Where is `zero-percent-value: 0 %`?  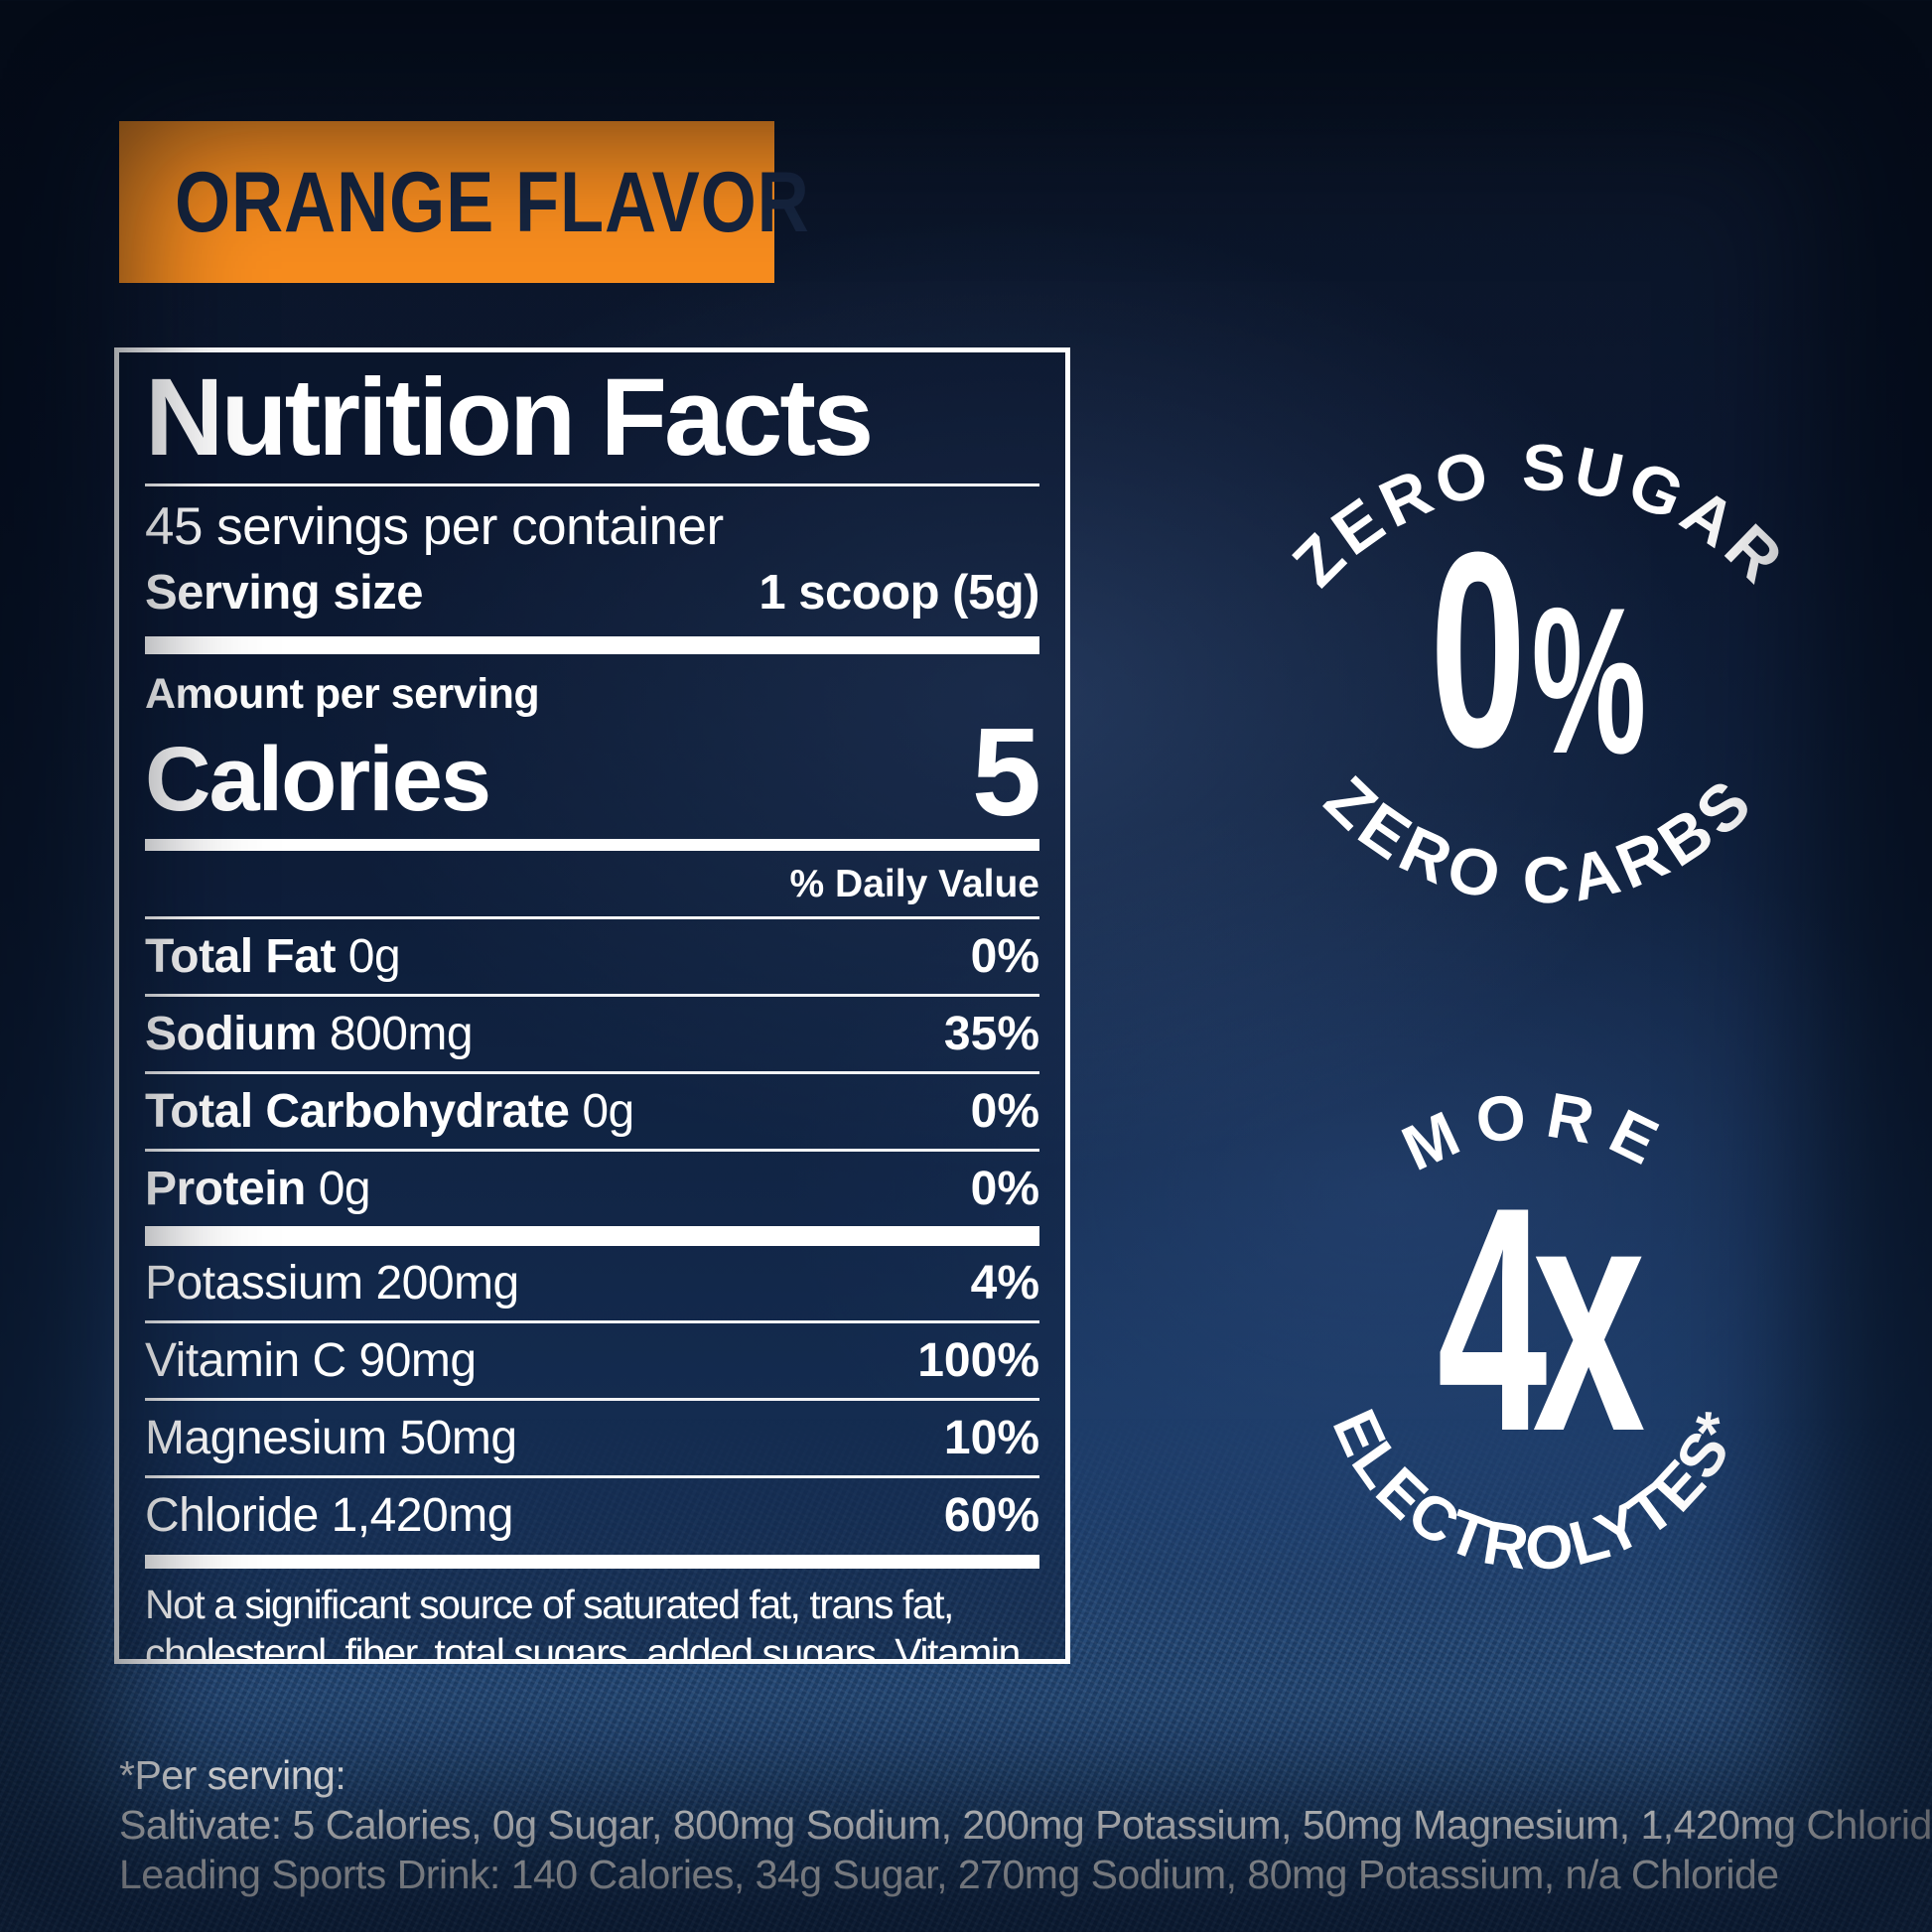 zero-percent-value: 0 % is located at coordinates (1539, 650).